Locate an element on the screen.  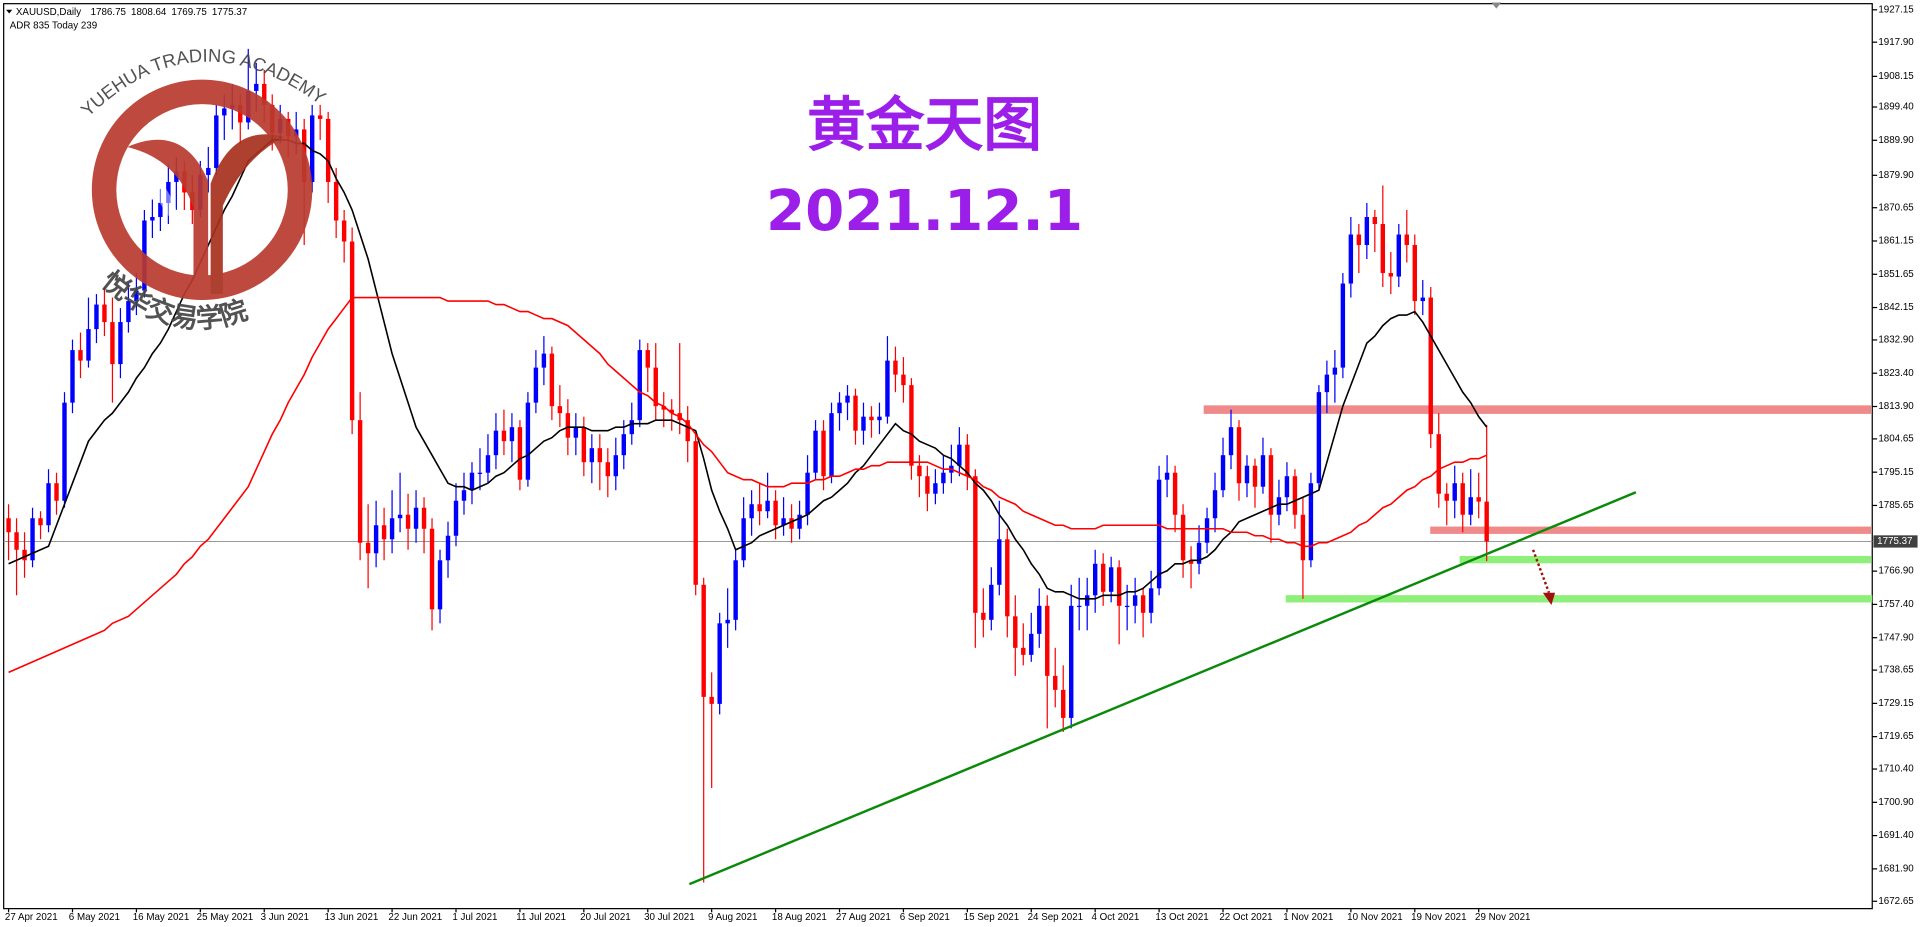
y-tick-label: 1908.15 is located at coordinates (1896, 76).